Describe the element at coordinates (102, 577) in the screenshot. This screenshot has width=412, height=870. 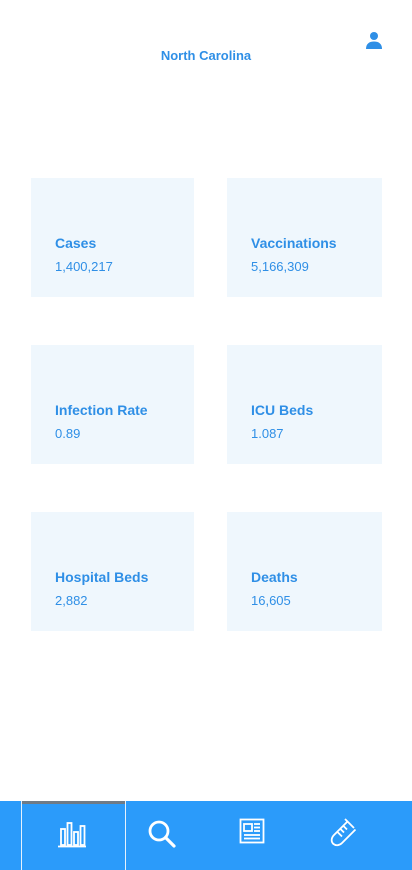
I see `stat-label: Hospital Beds` at that location.